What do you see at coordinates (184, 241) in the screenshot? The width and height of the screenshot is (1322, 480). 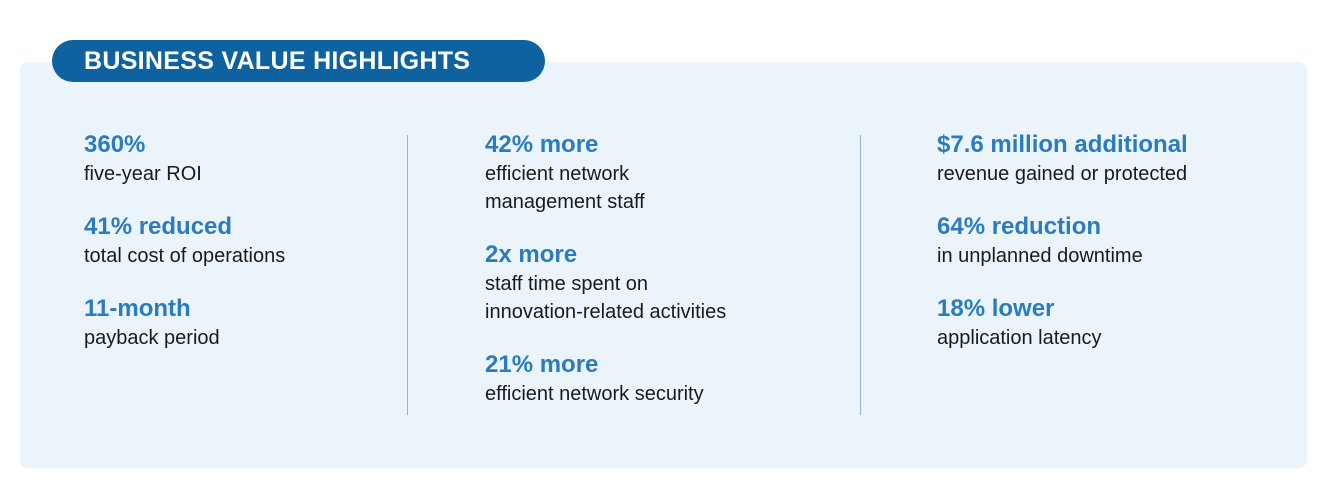 I see `highlight-item: 41% reduced total cost of operations` at bounding box center [184, 241].